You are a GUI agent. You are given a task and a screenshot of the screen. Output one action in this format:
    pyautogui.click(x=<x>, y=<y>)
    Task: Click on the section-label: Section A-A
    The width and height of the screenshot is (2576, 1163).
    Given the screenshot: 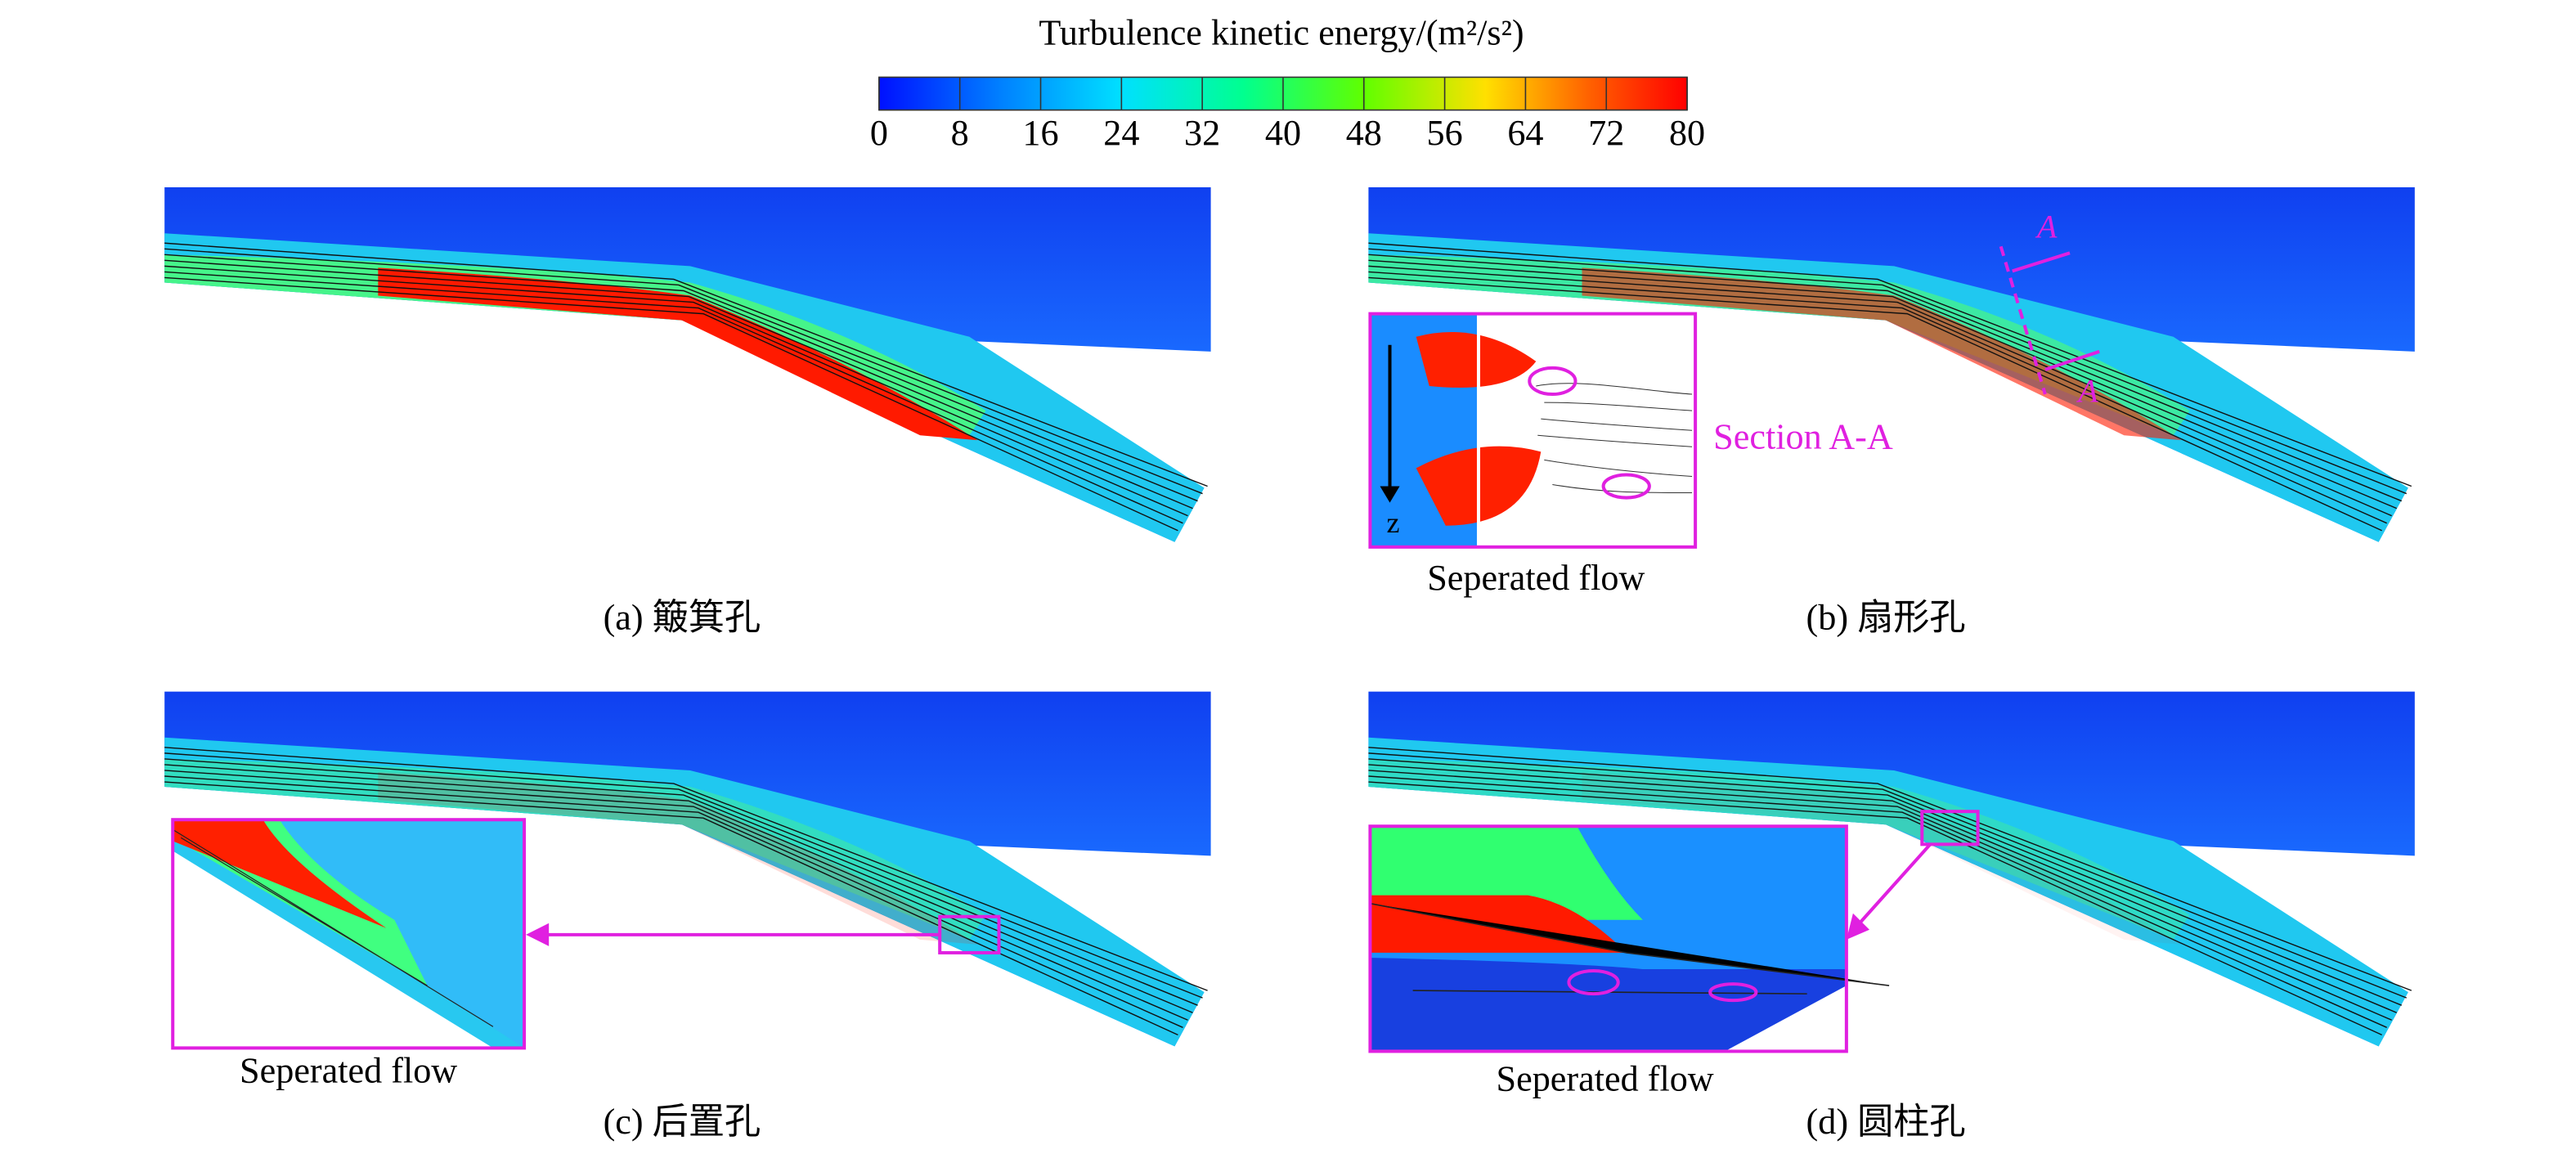 What is the action you would take?
    pyautogui.click(x=1803, y=436)
    